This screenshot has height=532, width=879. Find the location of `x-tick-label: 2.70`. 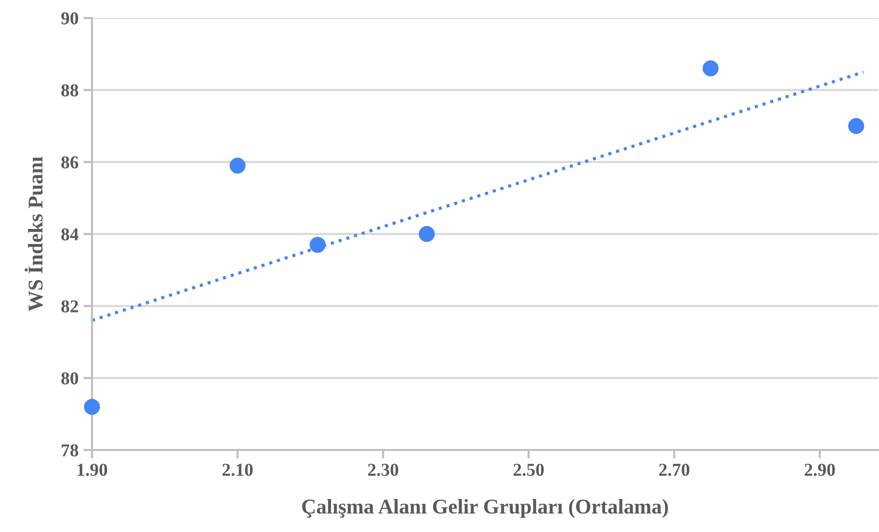

x-tick-label: 2.70 is located at coordinates (674, 470).